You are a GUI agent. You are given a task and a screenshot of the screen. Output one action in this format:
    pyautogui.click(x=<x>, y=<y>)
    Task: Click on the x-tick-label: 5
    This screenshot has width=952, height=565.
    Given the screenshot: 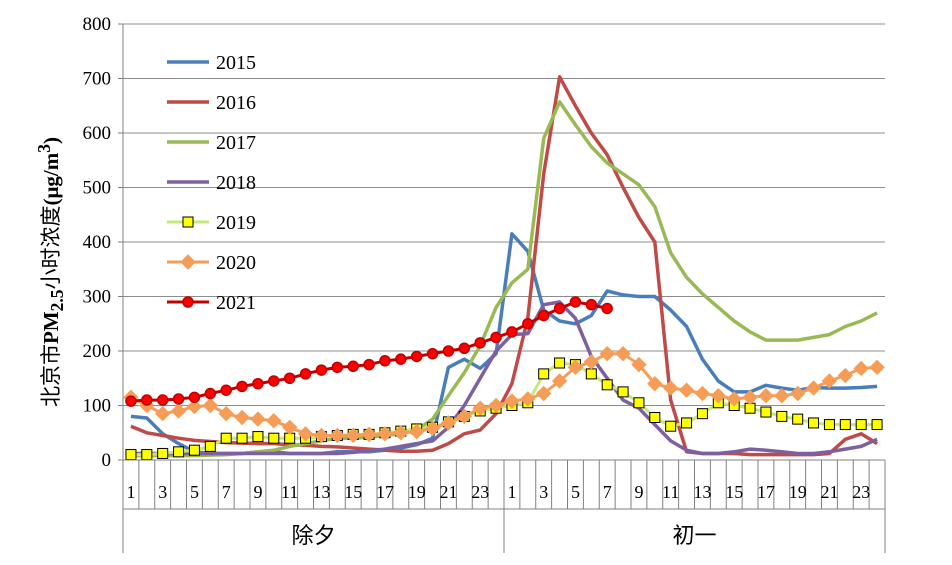 What is the action you would take?
    pyautogui.click(x=194, y=492)
    